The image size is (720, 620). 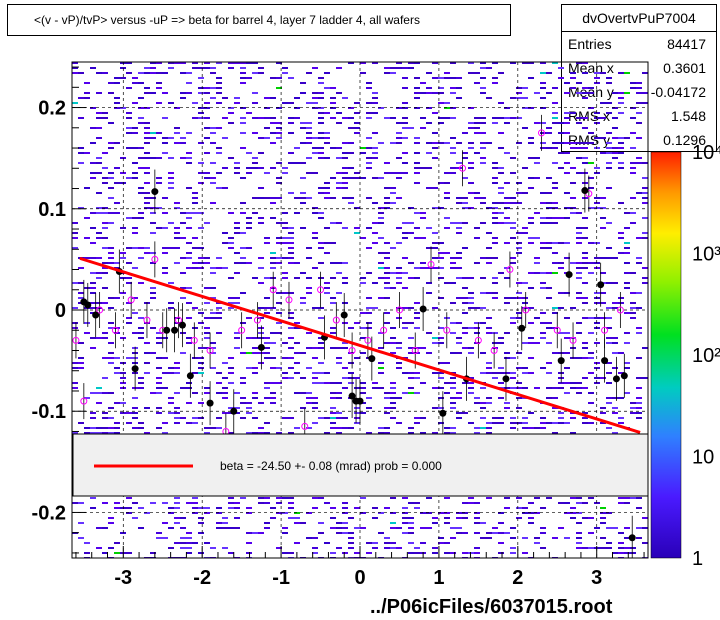 What do you see at coordinates (684, 68) in the screenshot?
I see `stats-value: 0.3601` at bounding box center [684, 68].